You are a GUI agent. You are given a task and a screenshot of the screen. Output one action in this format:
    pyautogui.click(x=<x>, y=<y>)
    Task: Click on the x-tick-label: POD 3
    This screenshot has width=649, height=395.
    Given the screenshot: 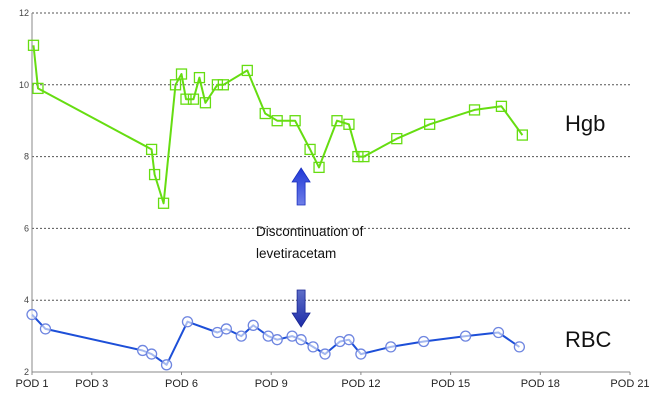 What is the action you would take?
    pyautogui.click(x=91, y=384)
    